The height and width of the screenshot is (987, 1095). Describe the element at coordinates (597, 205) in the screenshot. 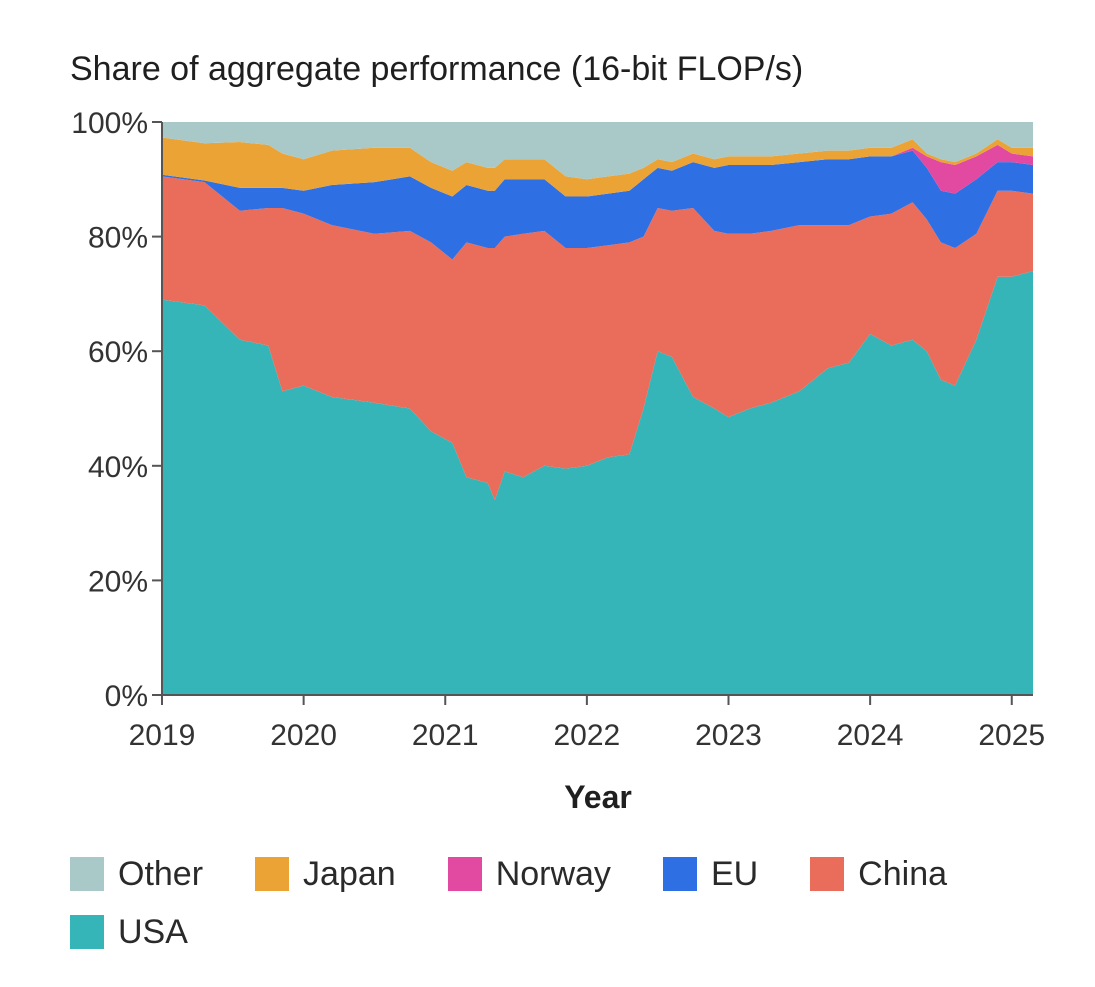

I see `area-eu` at that location.